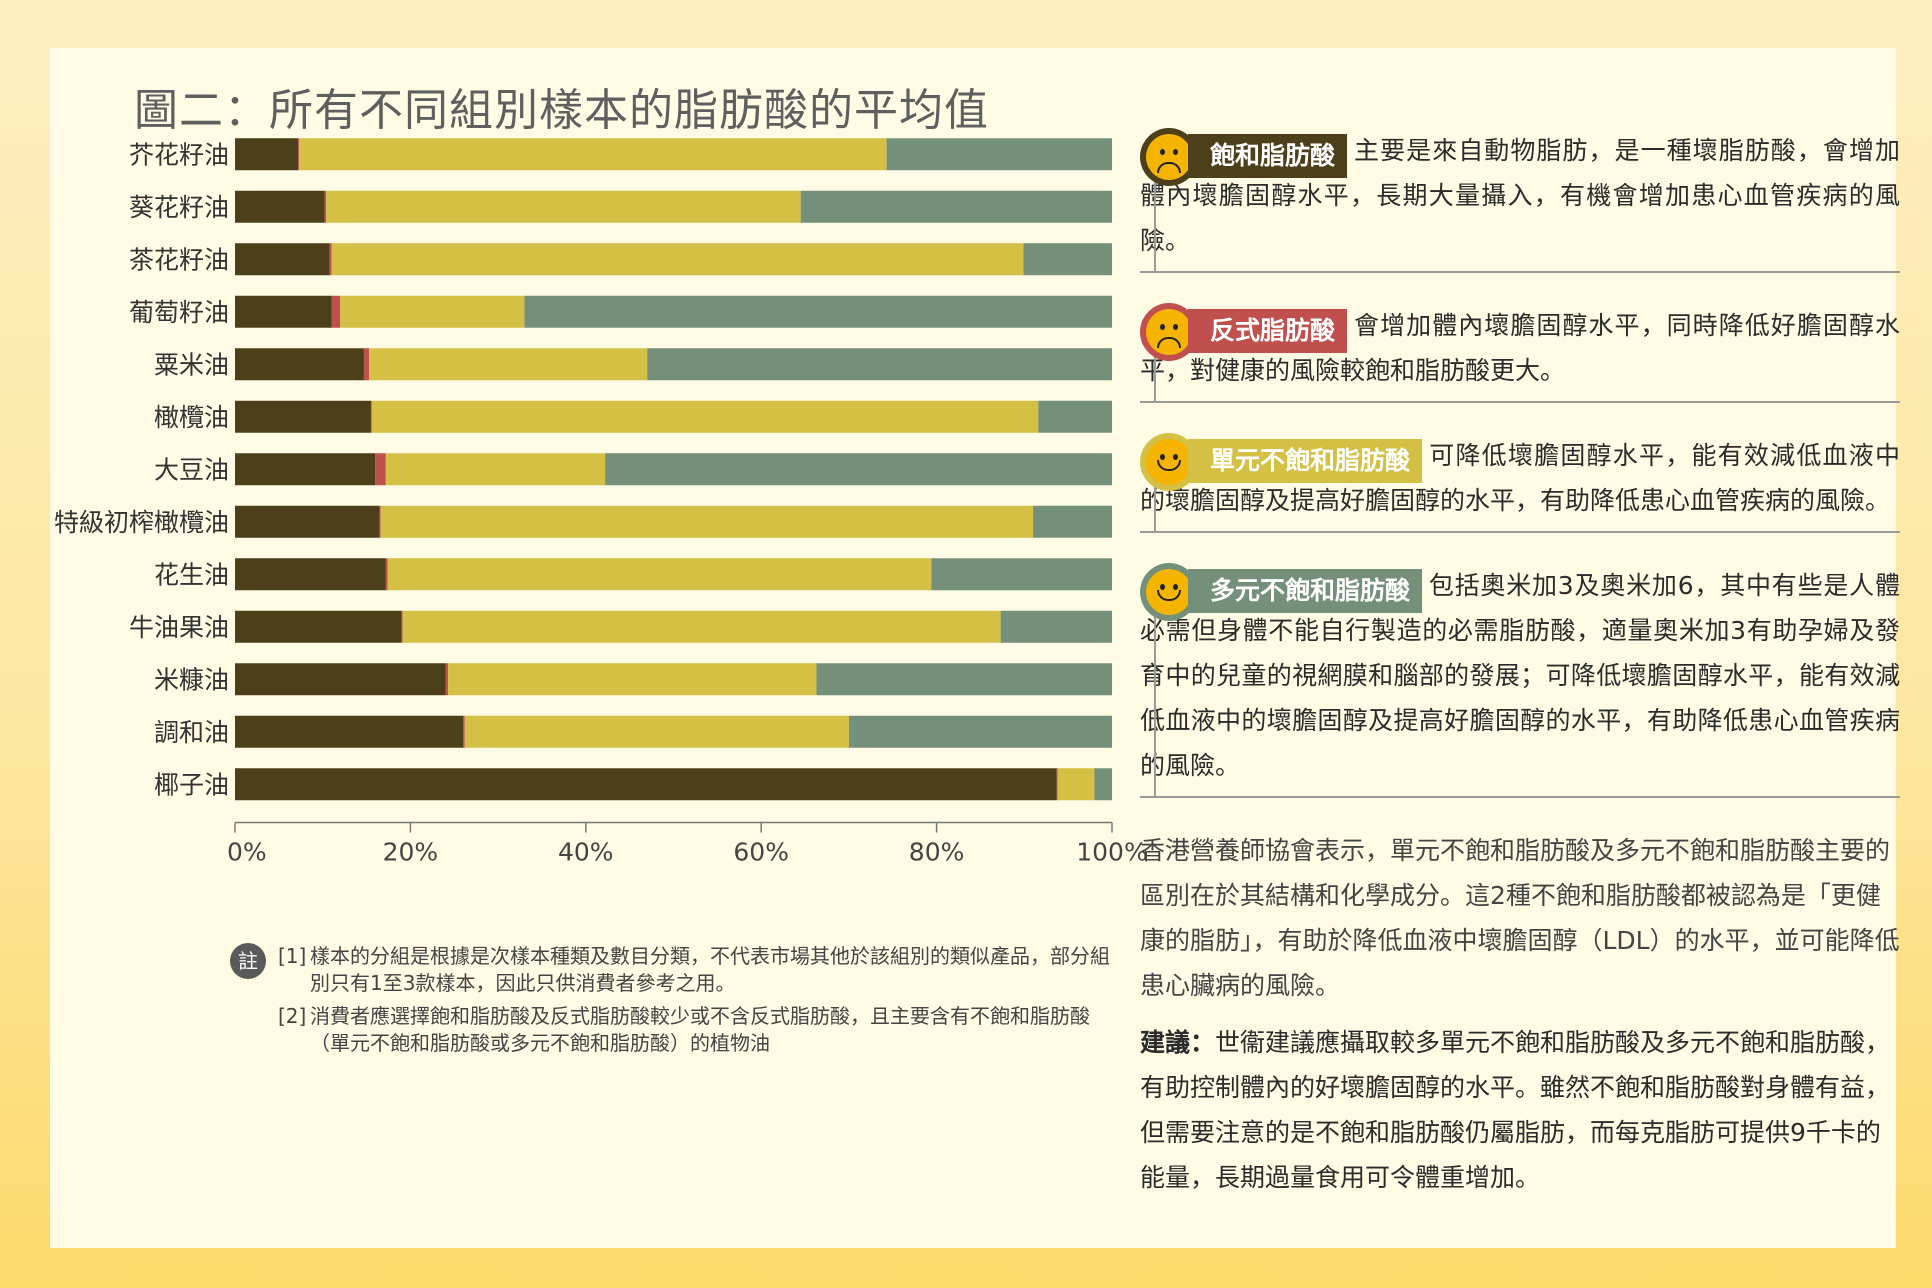 Image resolution: width=1932 pixels, height=1288 pixels. Describe the element at coordinates (179, 259) in the screenshot. I see `category-label: 茶花籽油` at that location.